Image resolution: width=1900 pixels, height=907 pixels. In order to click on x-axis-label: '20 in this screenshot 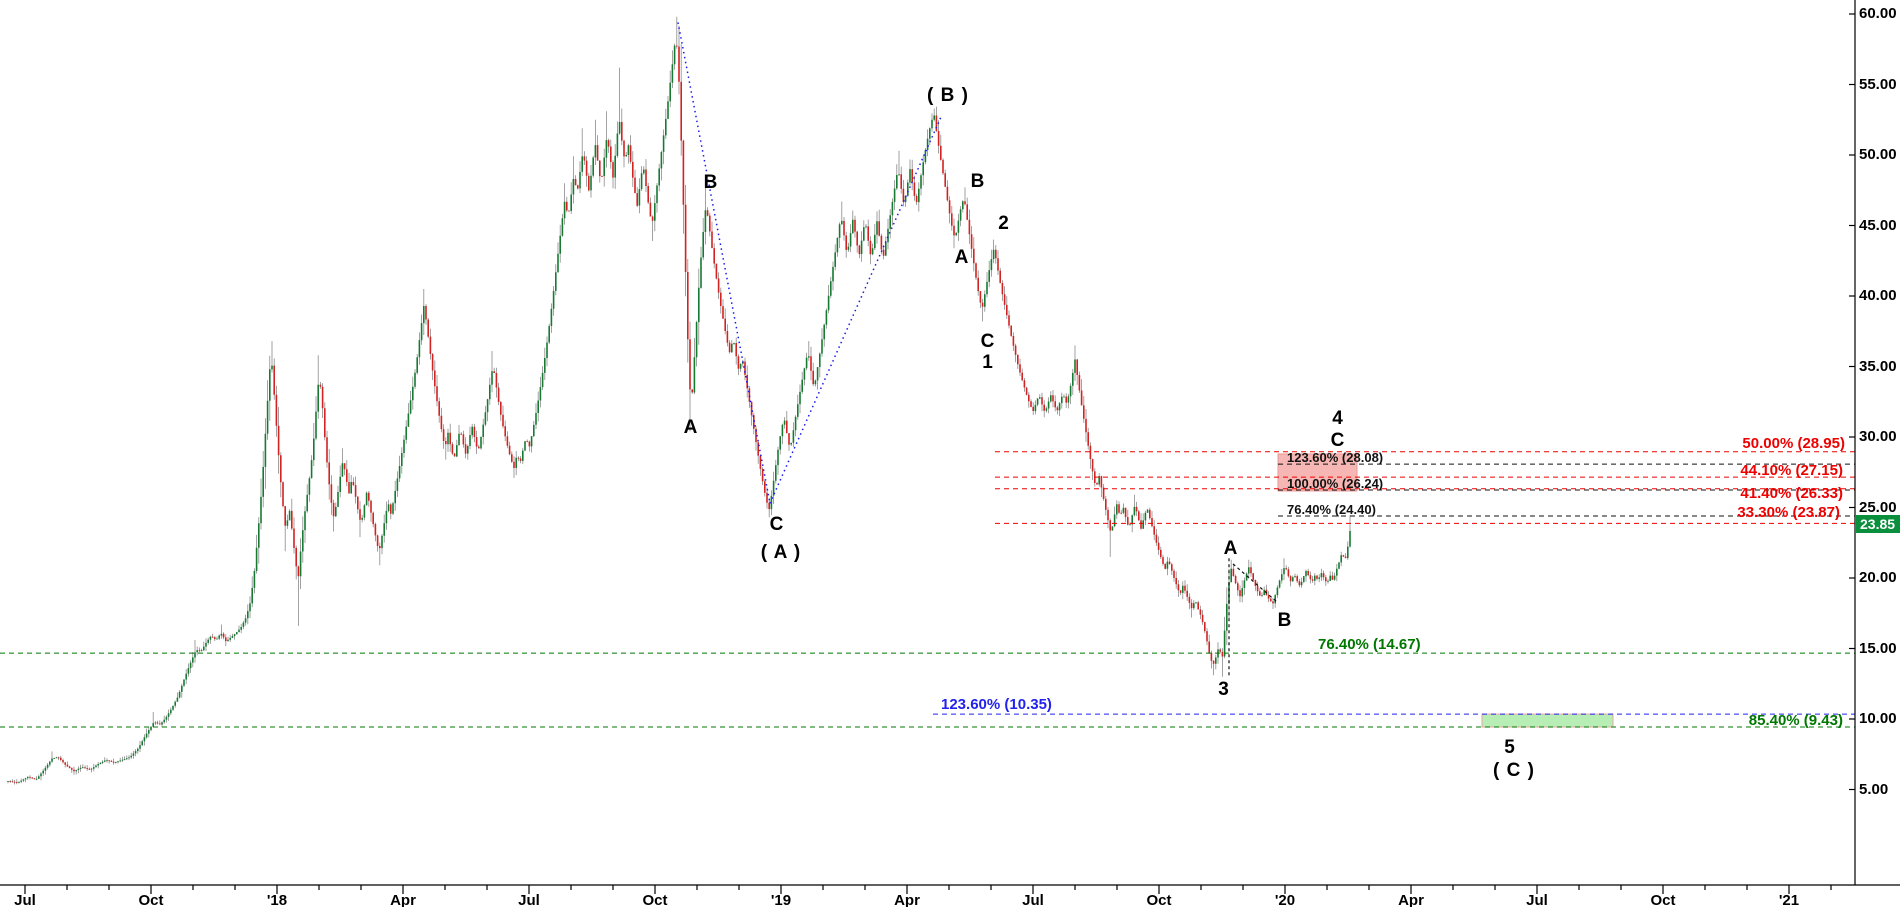, I will do `click(1285, 899)`.